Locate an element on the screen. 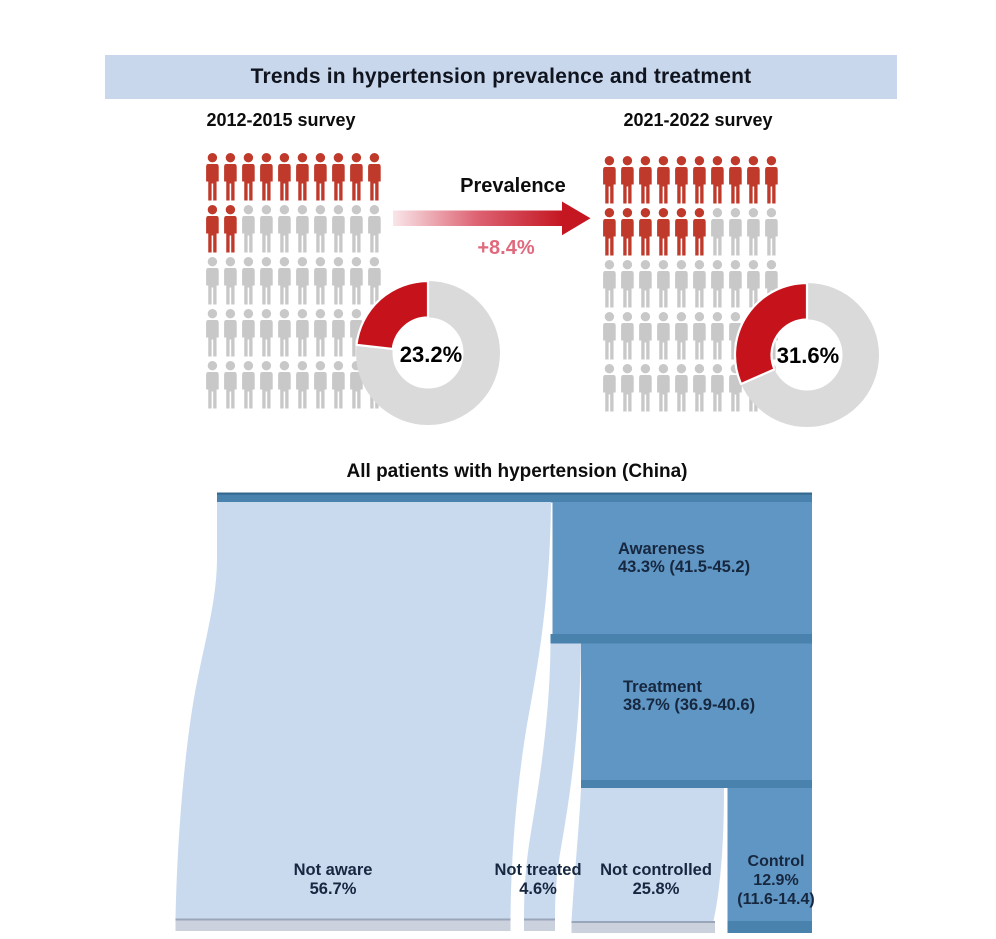 The width and height of the screenshot is (996, 939). prevalence-change-value: +8.4% is located at coordinates (506, 248).